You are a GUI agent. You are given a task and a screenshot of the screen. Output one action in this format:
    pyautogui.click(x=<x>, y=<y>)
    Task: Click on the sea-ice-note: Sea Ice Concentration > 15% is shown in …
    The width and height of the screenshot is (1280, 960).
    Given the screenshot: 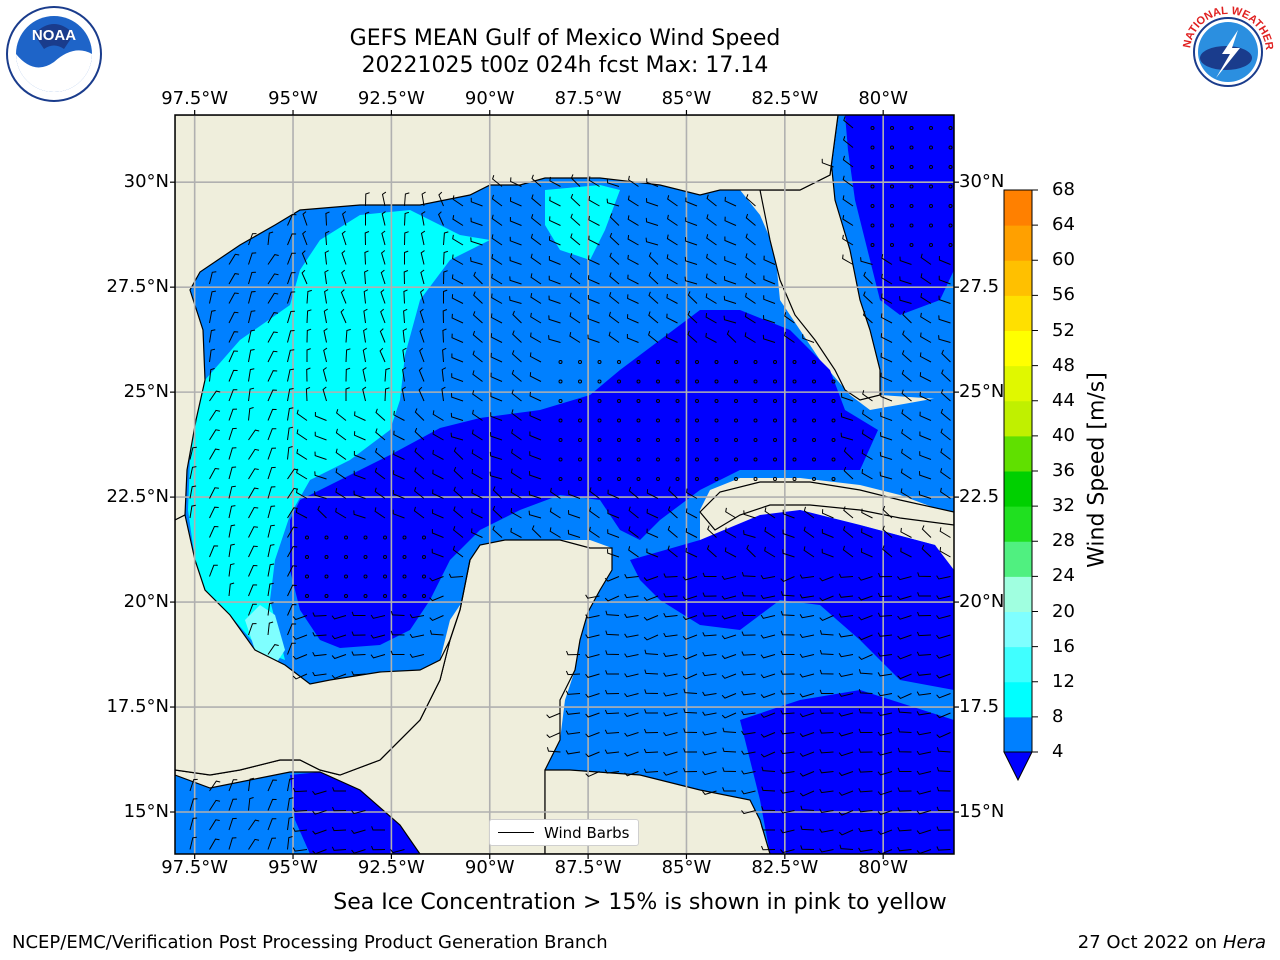 What is the action you would take?
    pyautogui.click(x=640, y=902)
    